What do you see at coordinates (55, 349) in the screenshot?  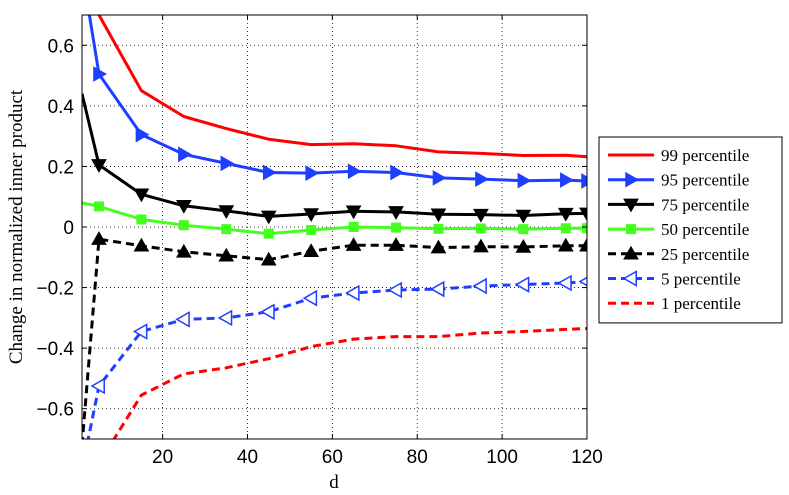 I see `y-tick-label: −0.4` at bounding box center [55, 349].